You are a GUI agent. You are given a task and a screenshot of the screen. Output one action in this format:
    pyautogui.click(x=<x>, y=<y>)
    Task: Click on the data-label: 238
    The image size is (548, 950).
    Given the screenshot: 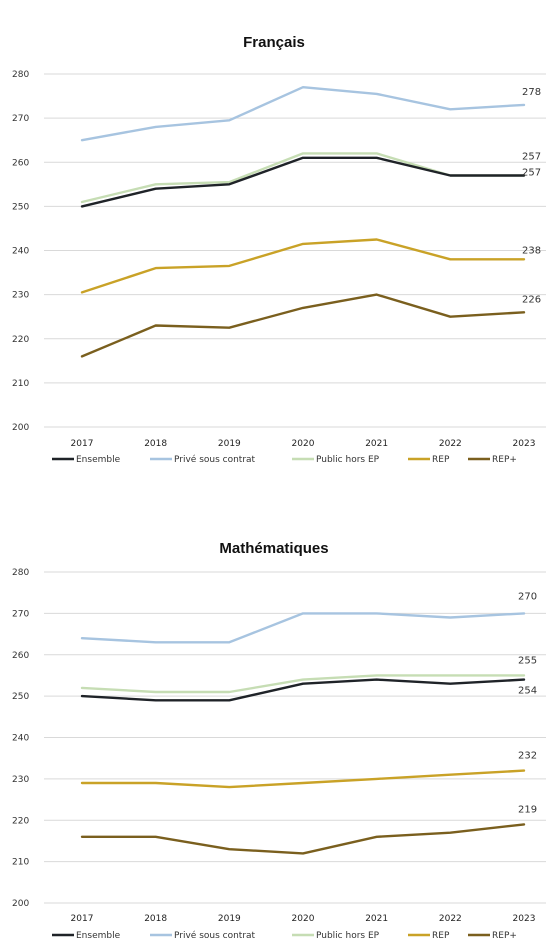 What is the action you would take?
    pyautogui.click(x=531, y=250)
    